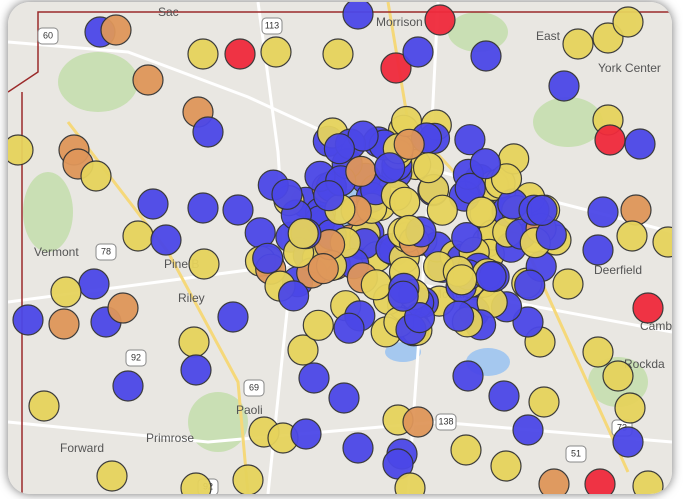 Image resolution: width=683 pixels, height=499 pixels. I want to click on road-number: 73, so click(622, 427).